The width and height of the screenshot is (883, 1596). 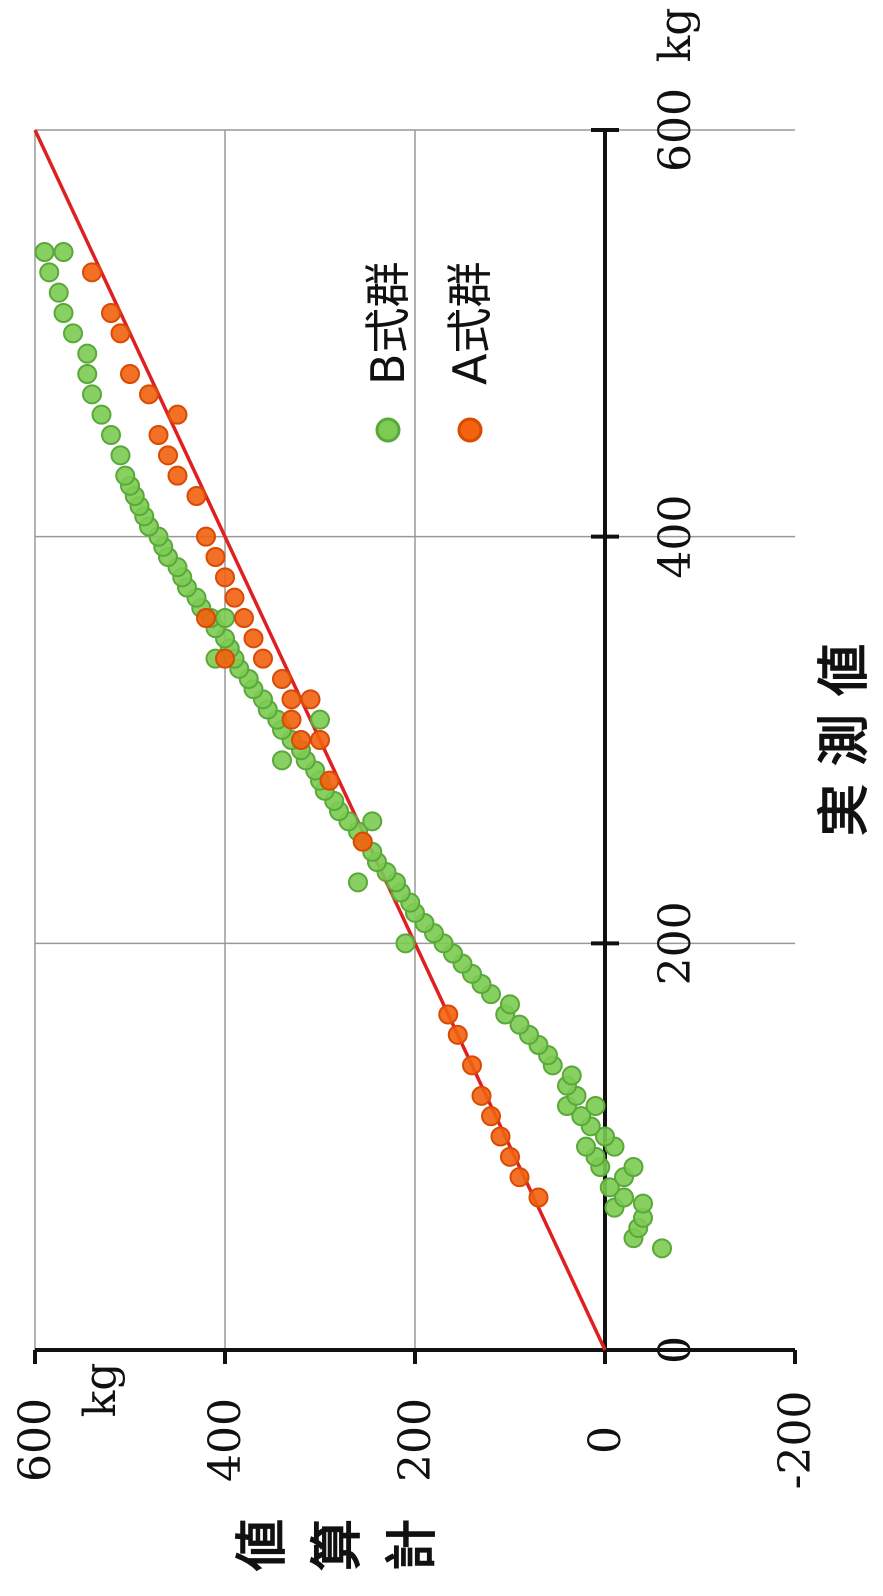 I want to click on x-axis-title: 実 測 値, so click(x=845, y=740).